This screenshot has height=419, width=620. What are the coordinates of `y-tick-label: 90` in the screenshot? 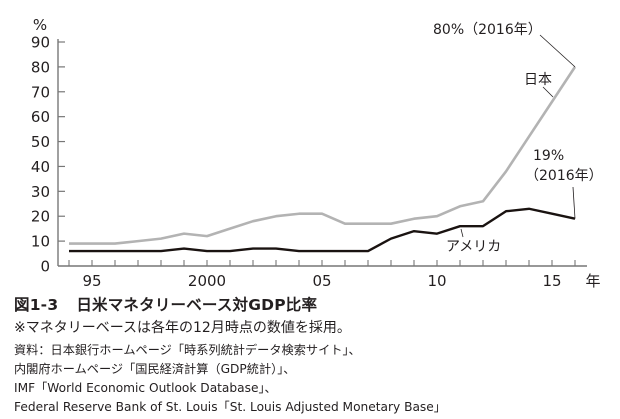 It's located at (40, 43).